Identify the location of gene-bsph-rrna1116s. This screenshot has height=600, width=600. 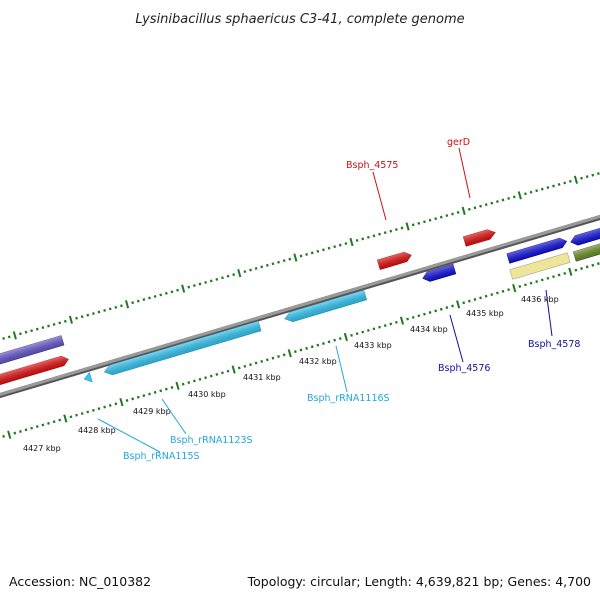
(325, 306).